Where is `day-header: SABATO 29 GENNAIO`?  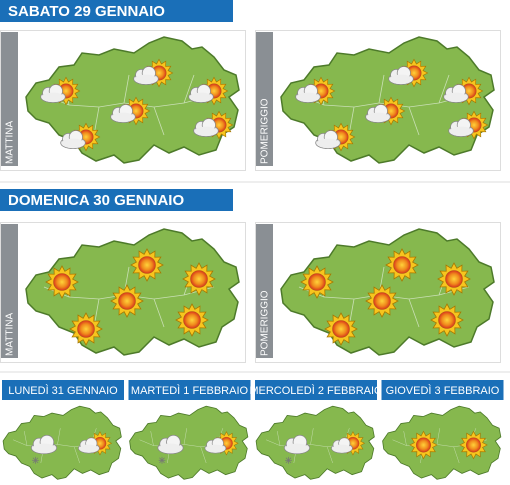 day-header: SABATO 29 GENNAIO is located at coordinates (86, 11).